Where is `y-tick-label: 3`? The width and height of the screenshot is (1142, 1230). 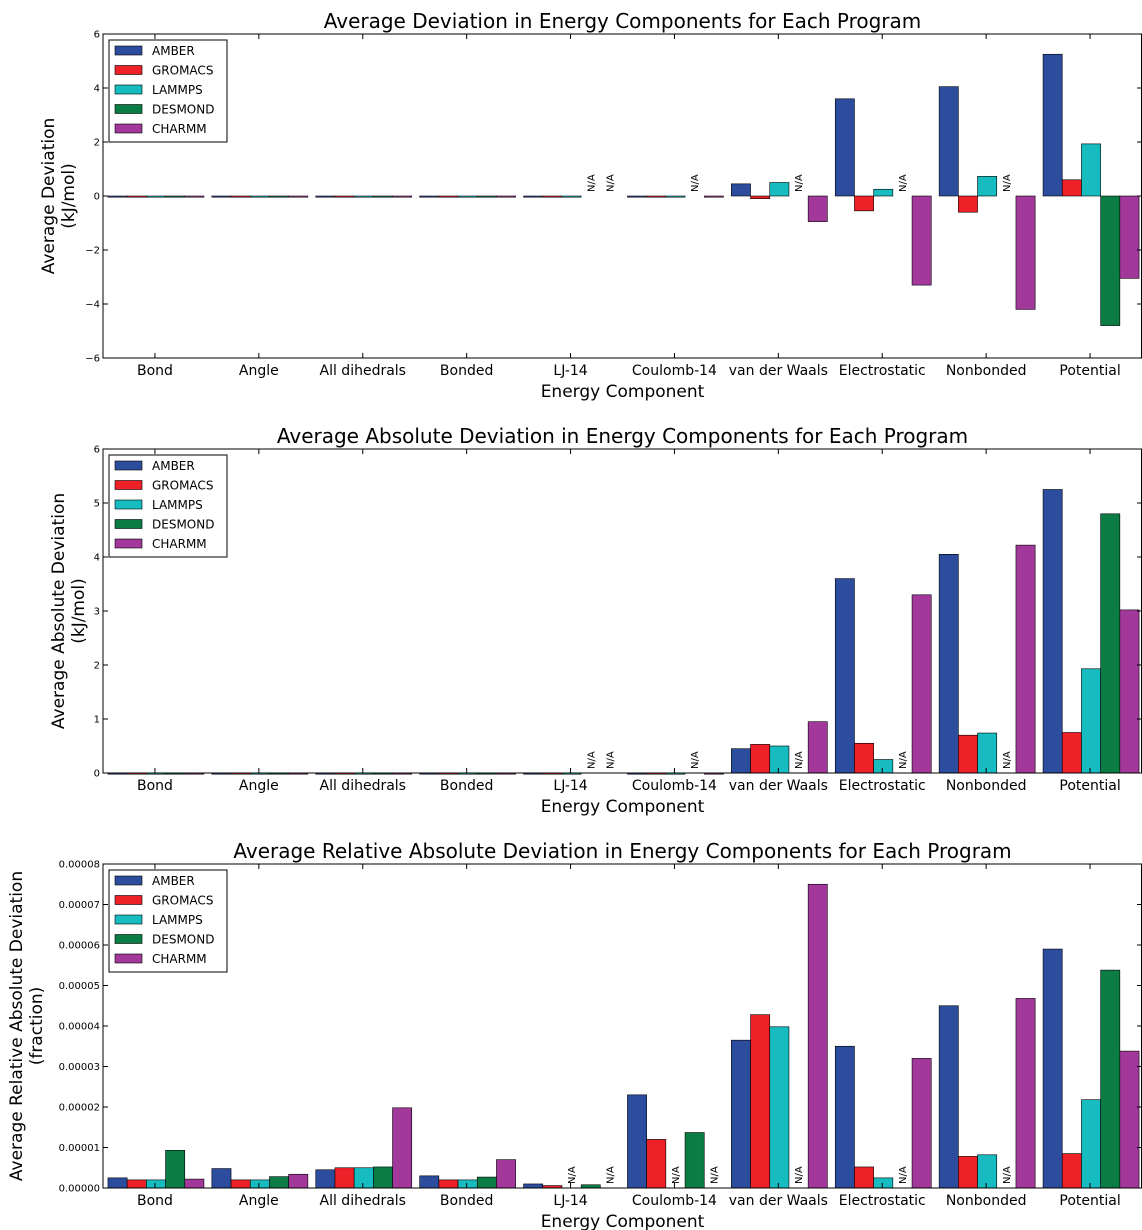
y-tick-label: 3 is located at coordinates (97, 612).